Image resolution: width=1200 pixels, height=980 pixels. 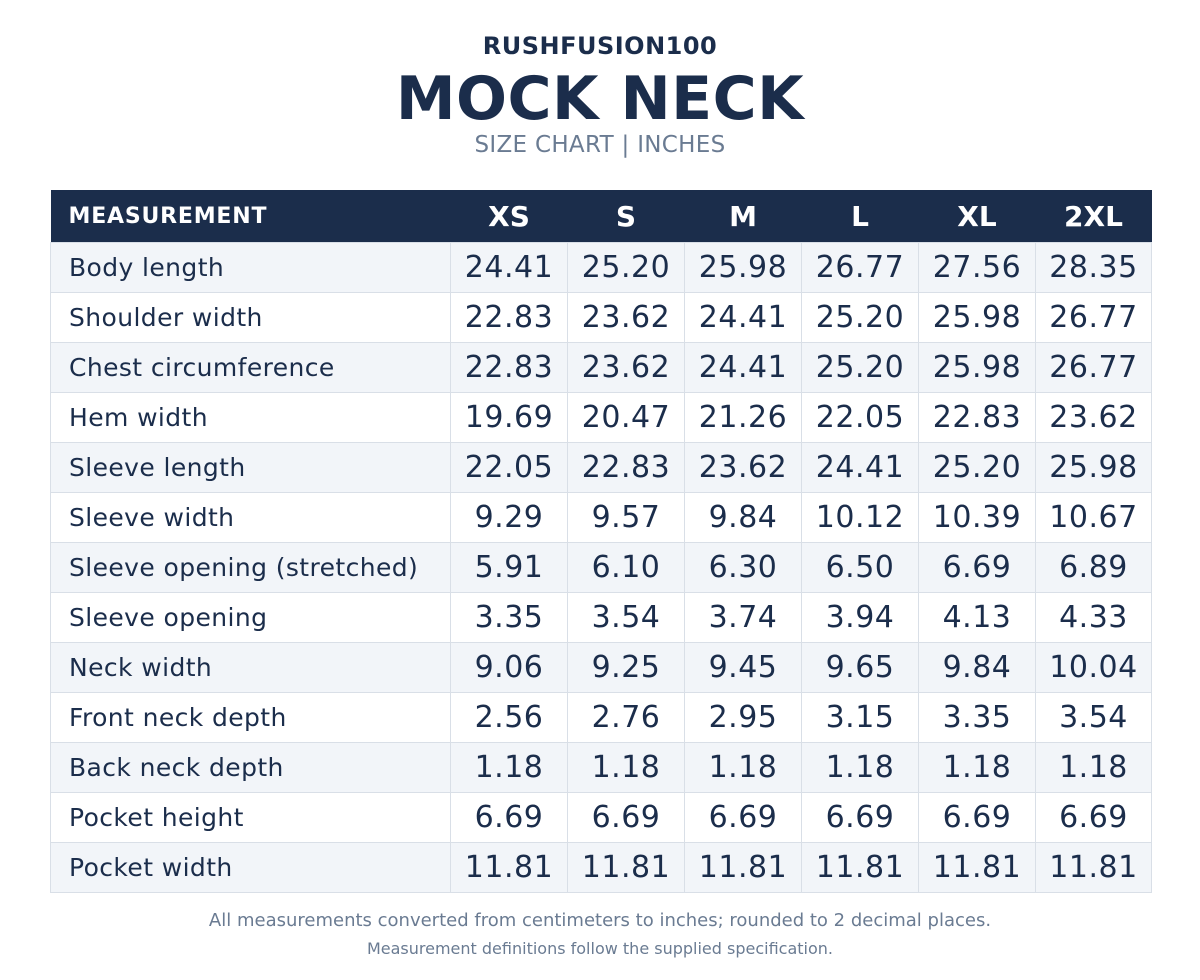 What do you see at coordinates (509, 667) in the screenshot?
I see `cell-value: 9.06` at bounding box center [509, 667].